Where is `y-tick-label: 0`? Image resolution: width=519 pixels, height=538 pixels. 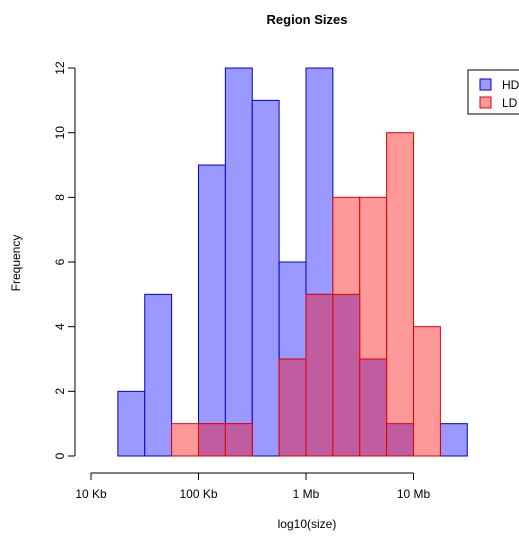
y-tick-label: 0 is located at coordinates (60, 455).